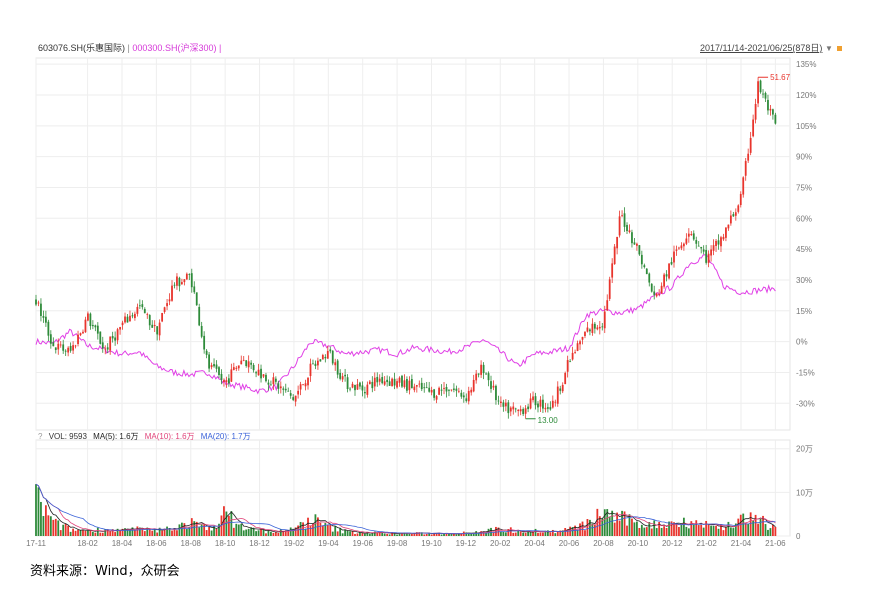  Describe the element at coordinates (761, 48) in the screenshot. I see `date-range: 2017/11/14-2021/06/25(878日)` at that location.